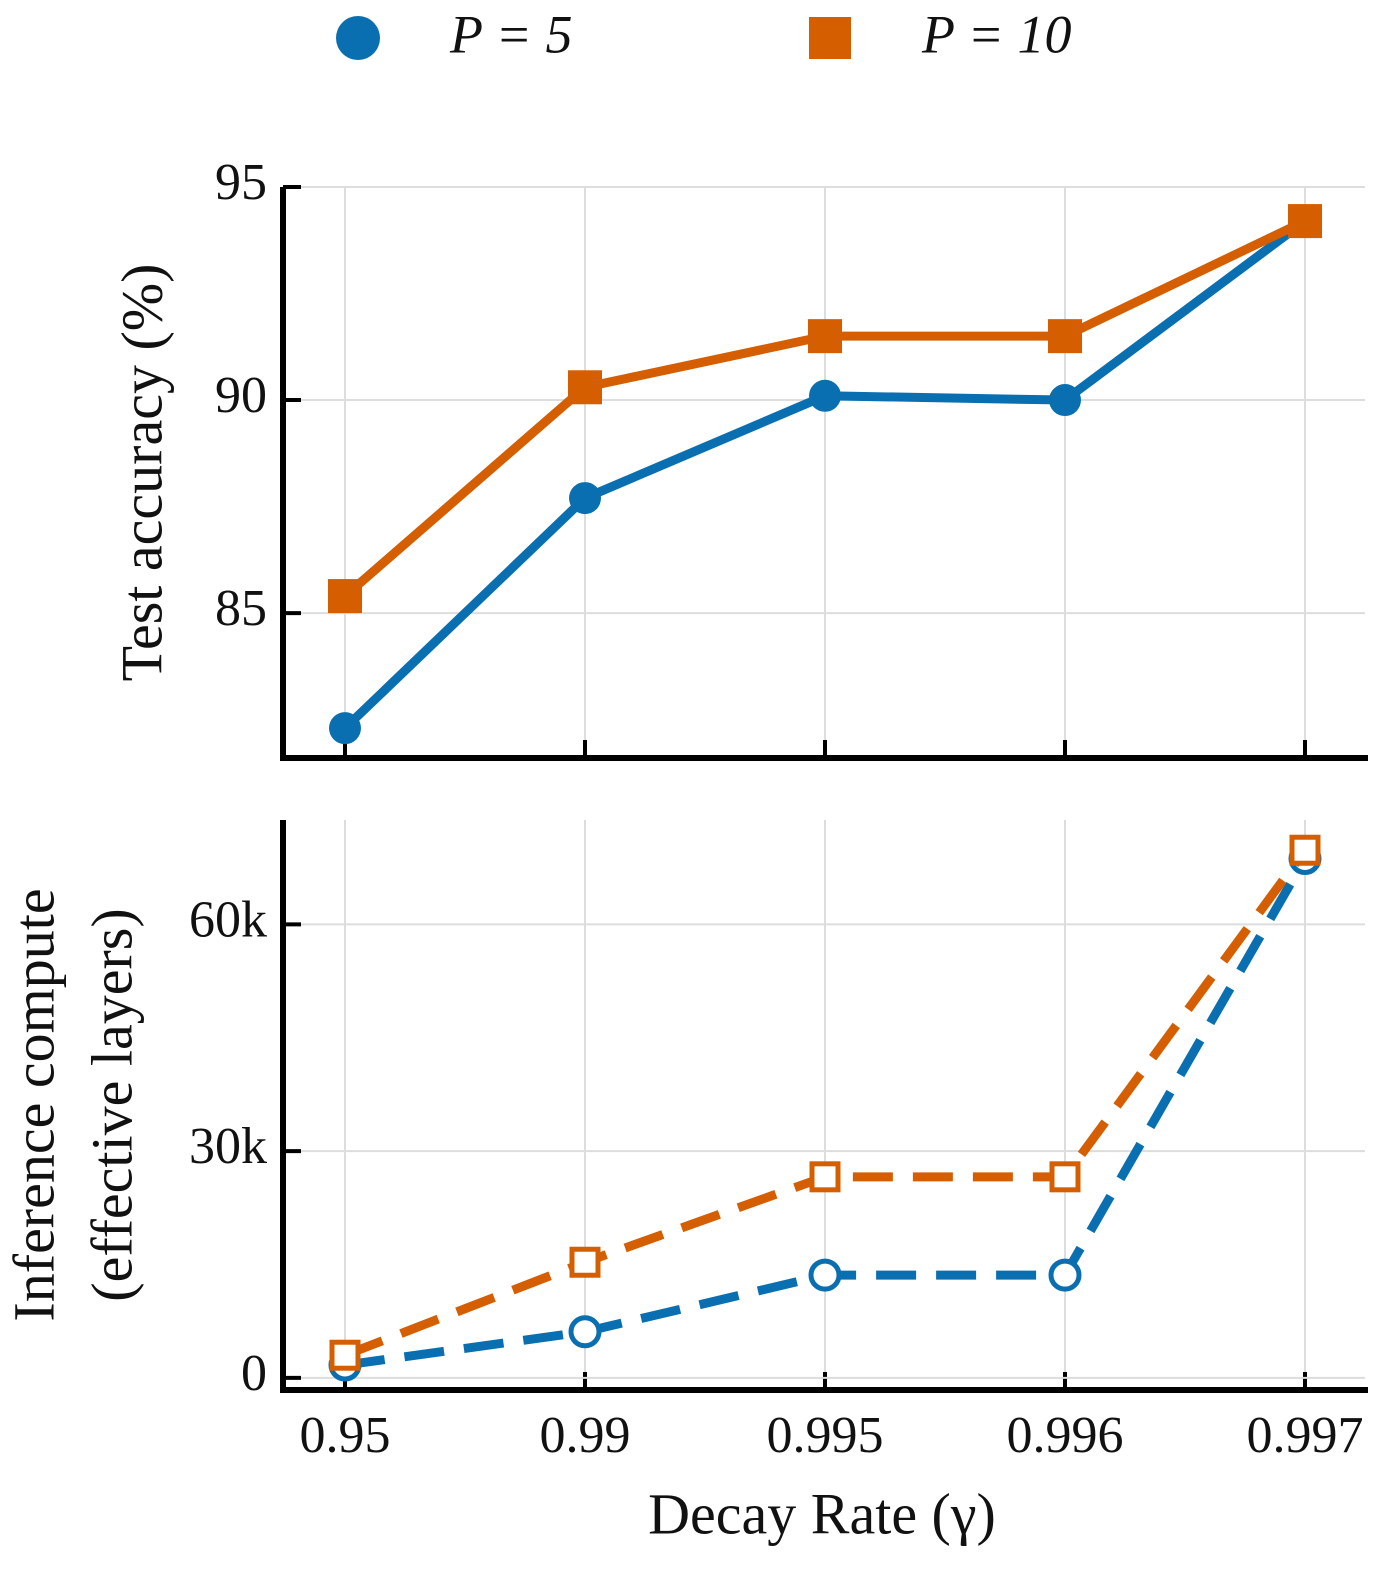 This screenshot has width=1392, height=1579. Describe the element at coordinates (241, 395) in the screenshot. I see `y-tick-label: 90` at that location.